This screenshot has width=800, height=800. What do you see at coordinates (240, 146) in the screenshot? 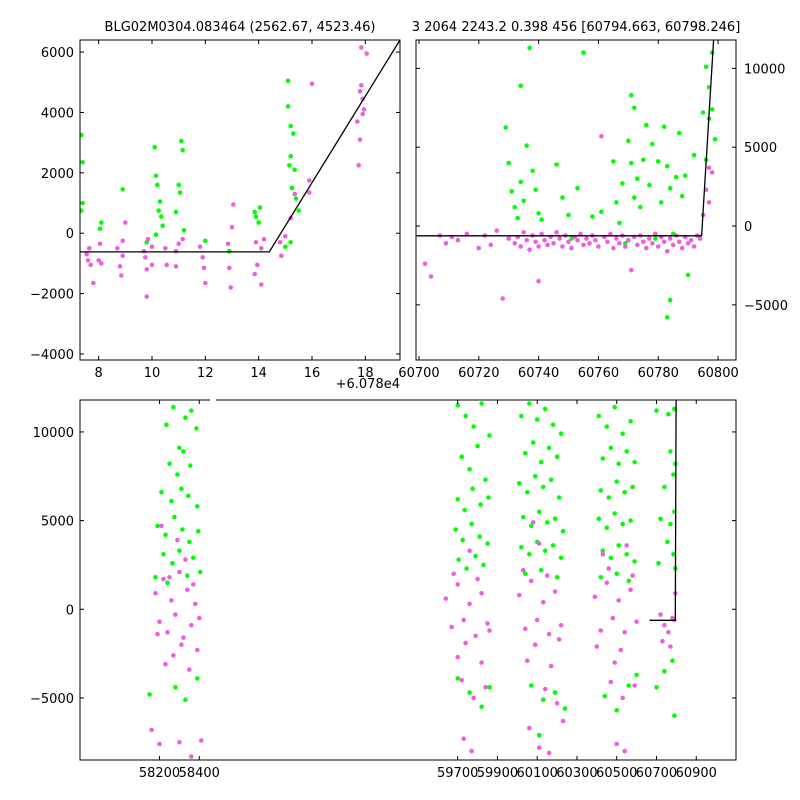
I see `top-left-model-line` at bounding box center [240, 146].